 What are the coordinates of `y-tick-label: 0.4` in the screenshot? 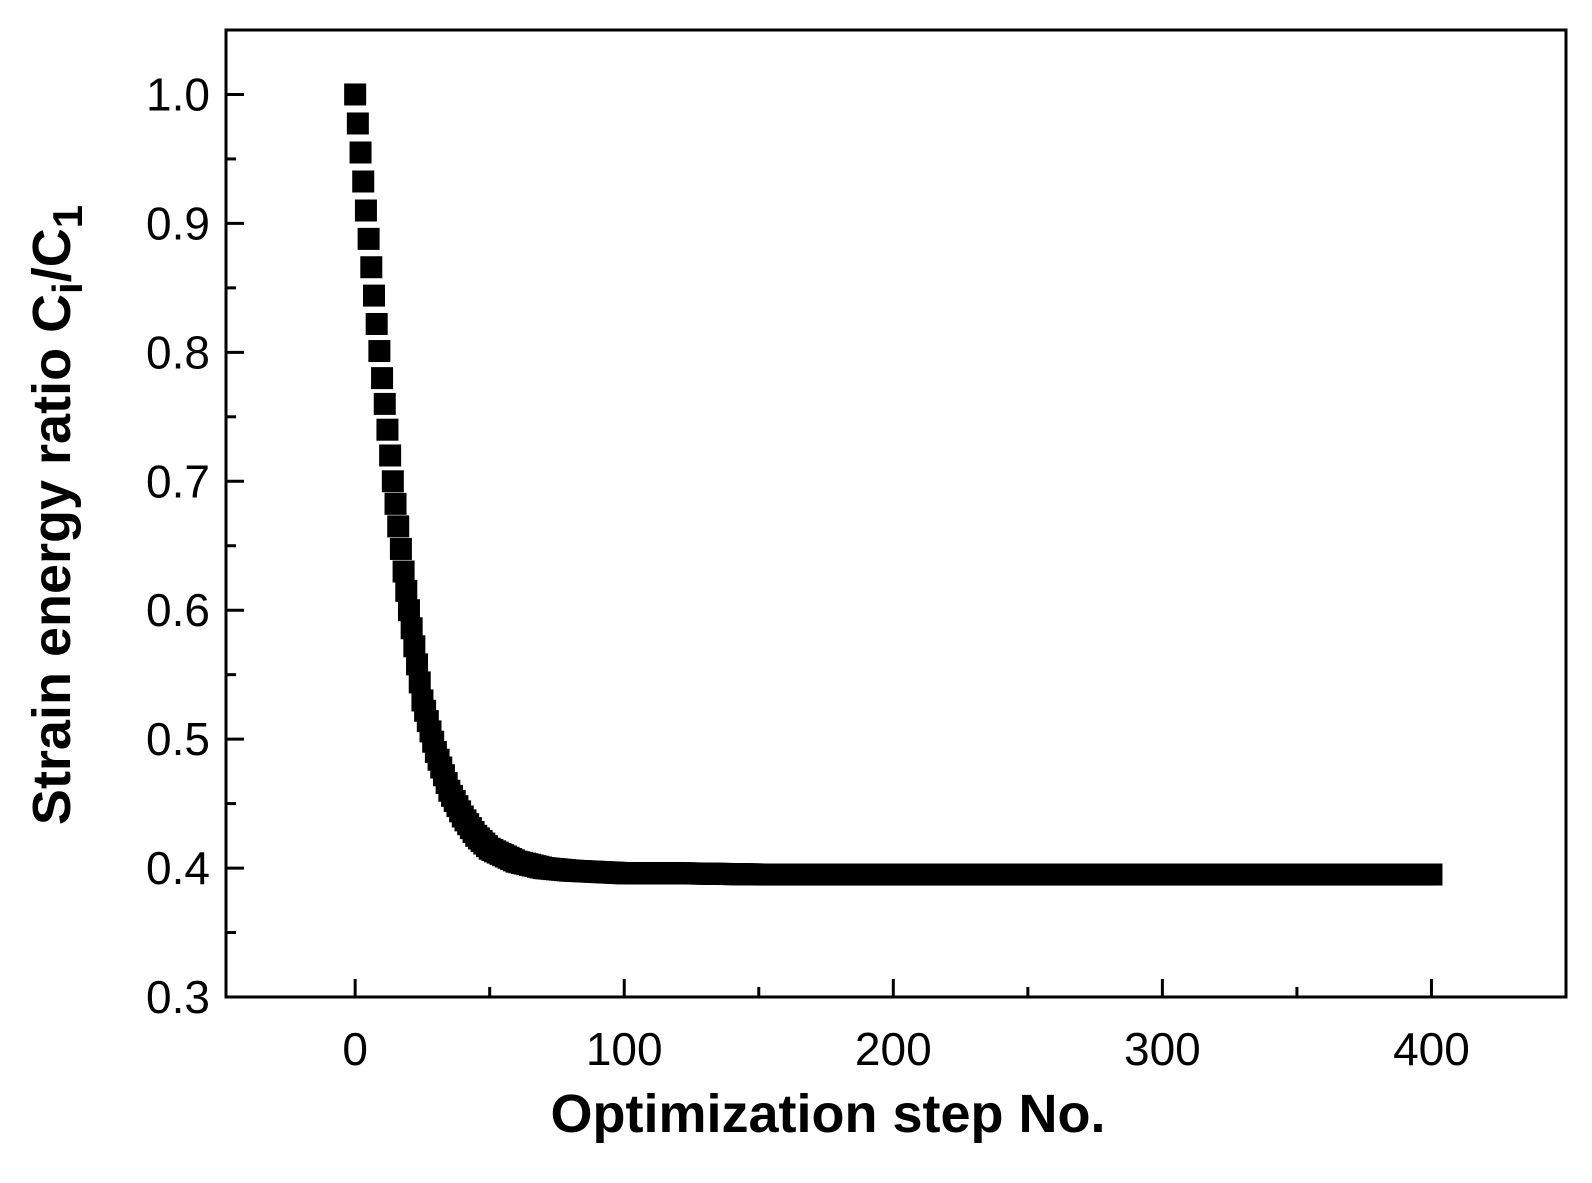 It's located at (178, 868).